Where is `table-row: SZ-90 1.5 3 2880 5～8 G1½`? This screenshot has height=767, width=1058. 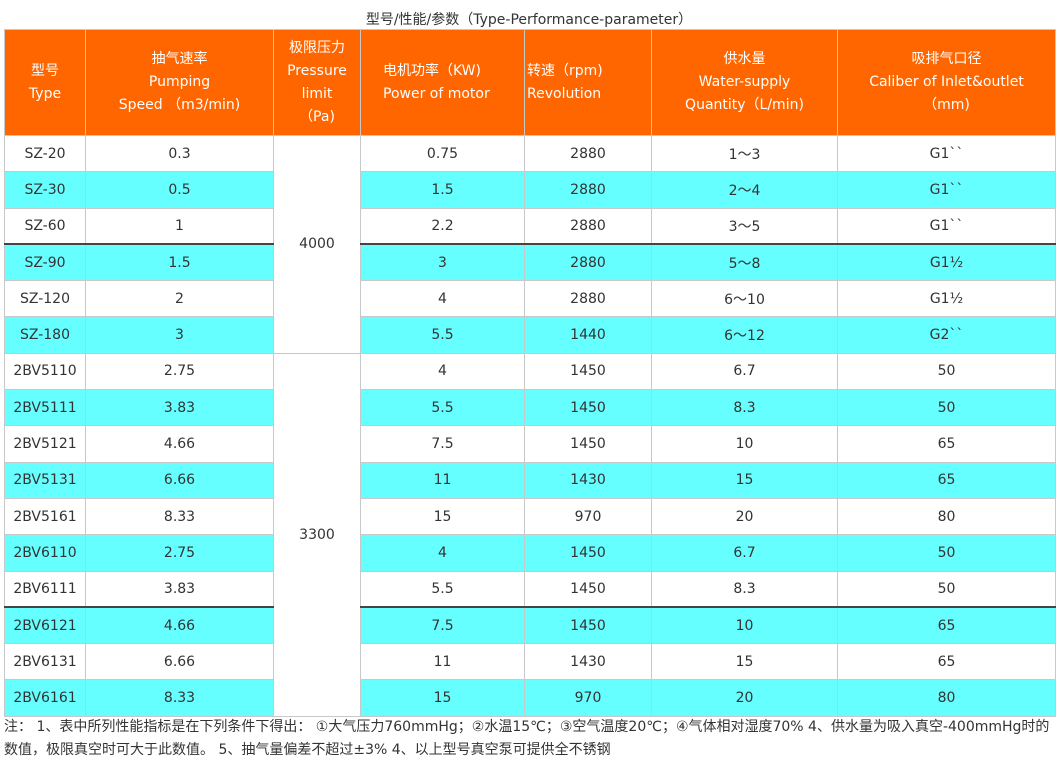 table-row: SZ-90 1.5 3 2880 5～8 G1½ is located at coordinates (530, 262).